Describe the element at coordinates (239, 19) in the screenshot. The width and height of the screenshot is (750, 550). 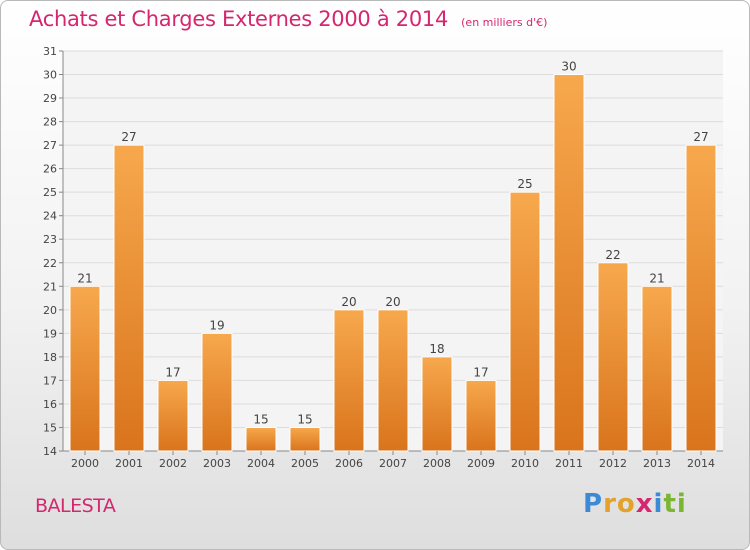
I see `chart-title-main: Achats et Charges Externes 2000 à 2014` at that location.